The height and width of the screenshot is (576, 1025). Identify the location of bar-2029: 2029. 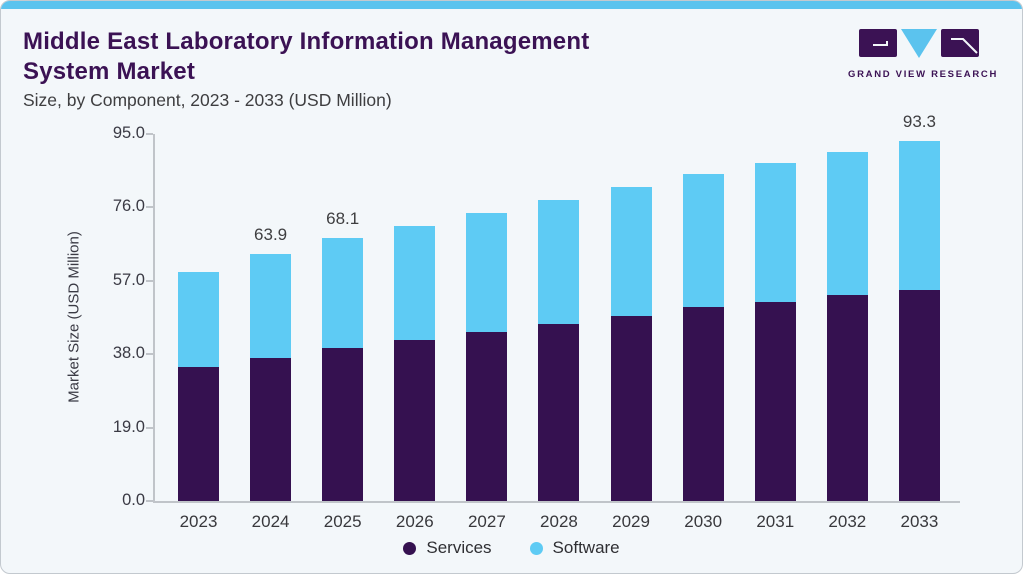
(631, 332).